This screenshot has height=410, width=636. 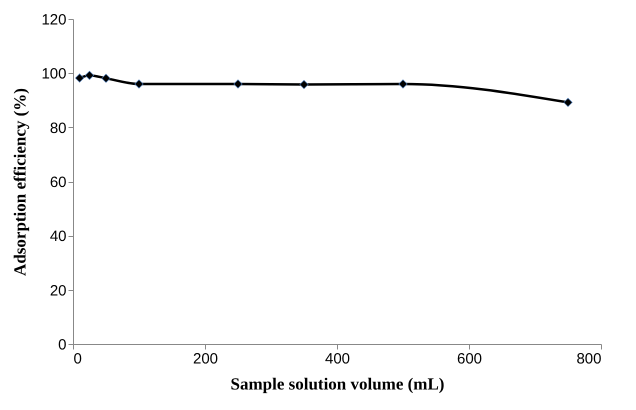 What do you see at coordinates (58, 128) in the screenshot?
I see `y-tick-label: 80` at bounding box center [58, 128].